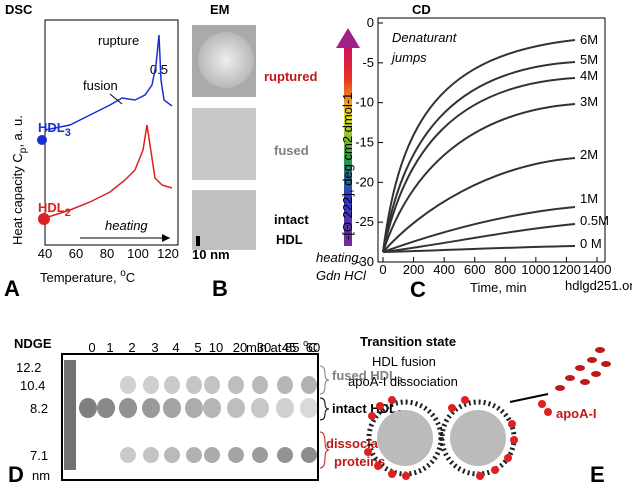  What do you see at coordinates (444, 269) in the screenshot?
I see `x-tick: 400` at bounding box center [444, 269].